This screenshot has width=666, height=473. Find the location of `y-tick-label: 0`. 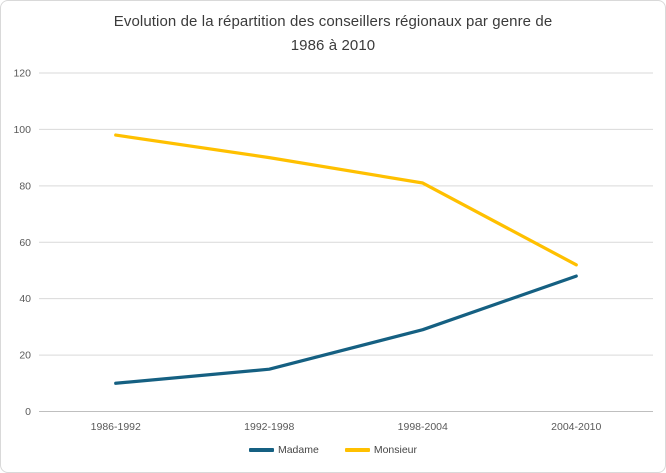

y-tick-label: 0 is located at coordinates (28, 412).